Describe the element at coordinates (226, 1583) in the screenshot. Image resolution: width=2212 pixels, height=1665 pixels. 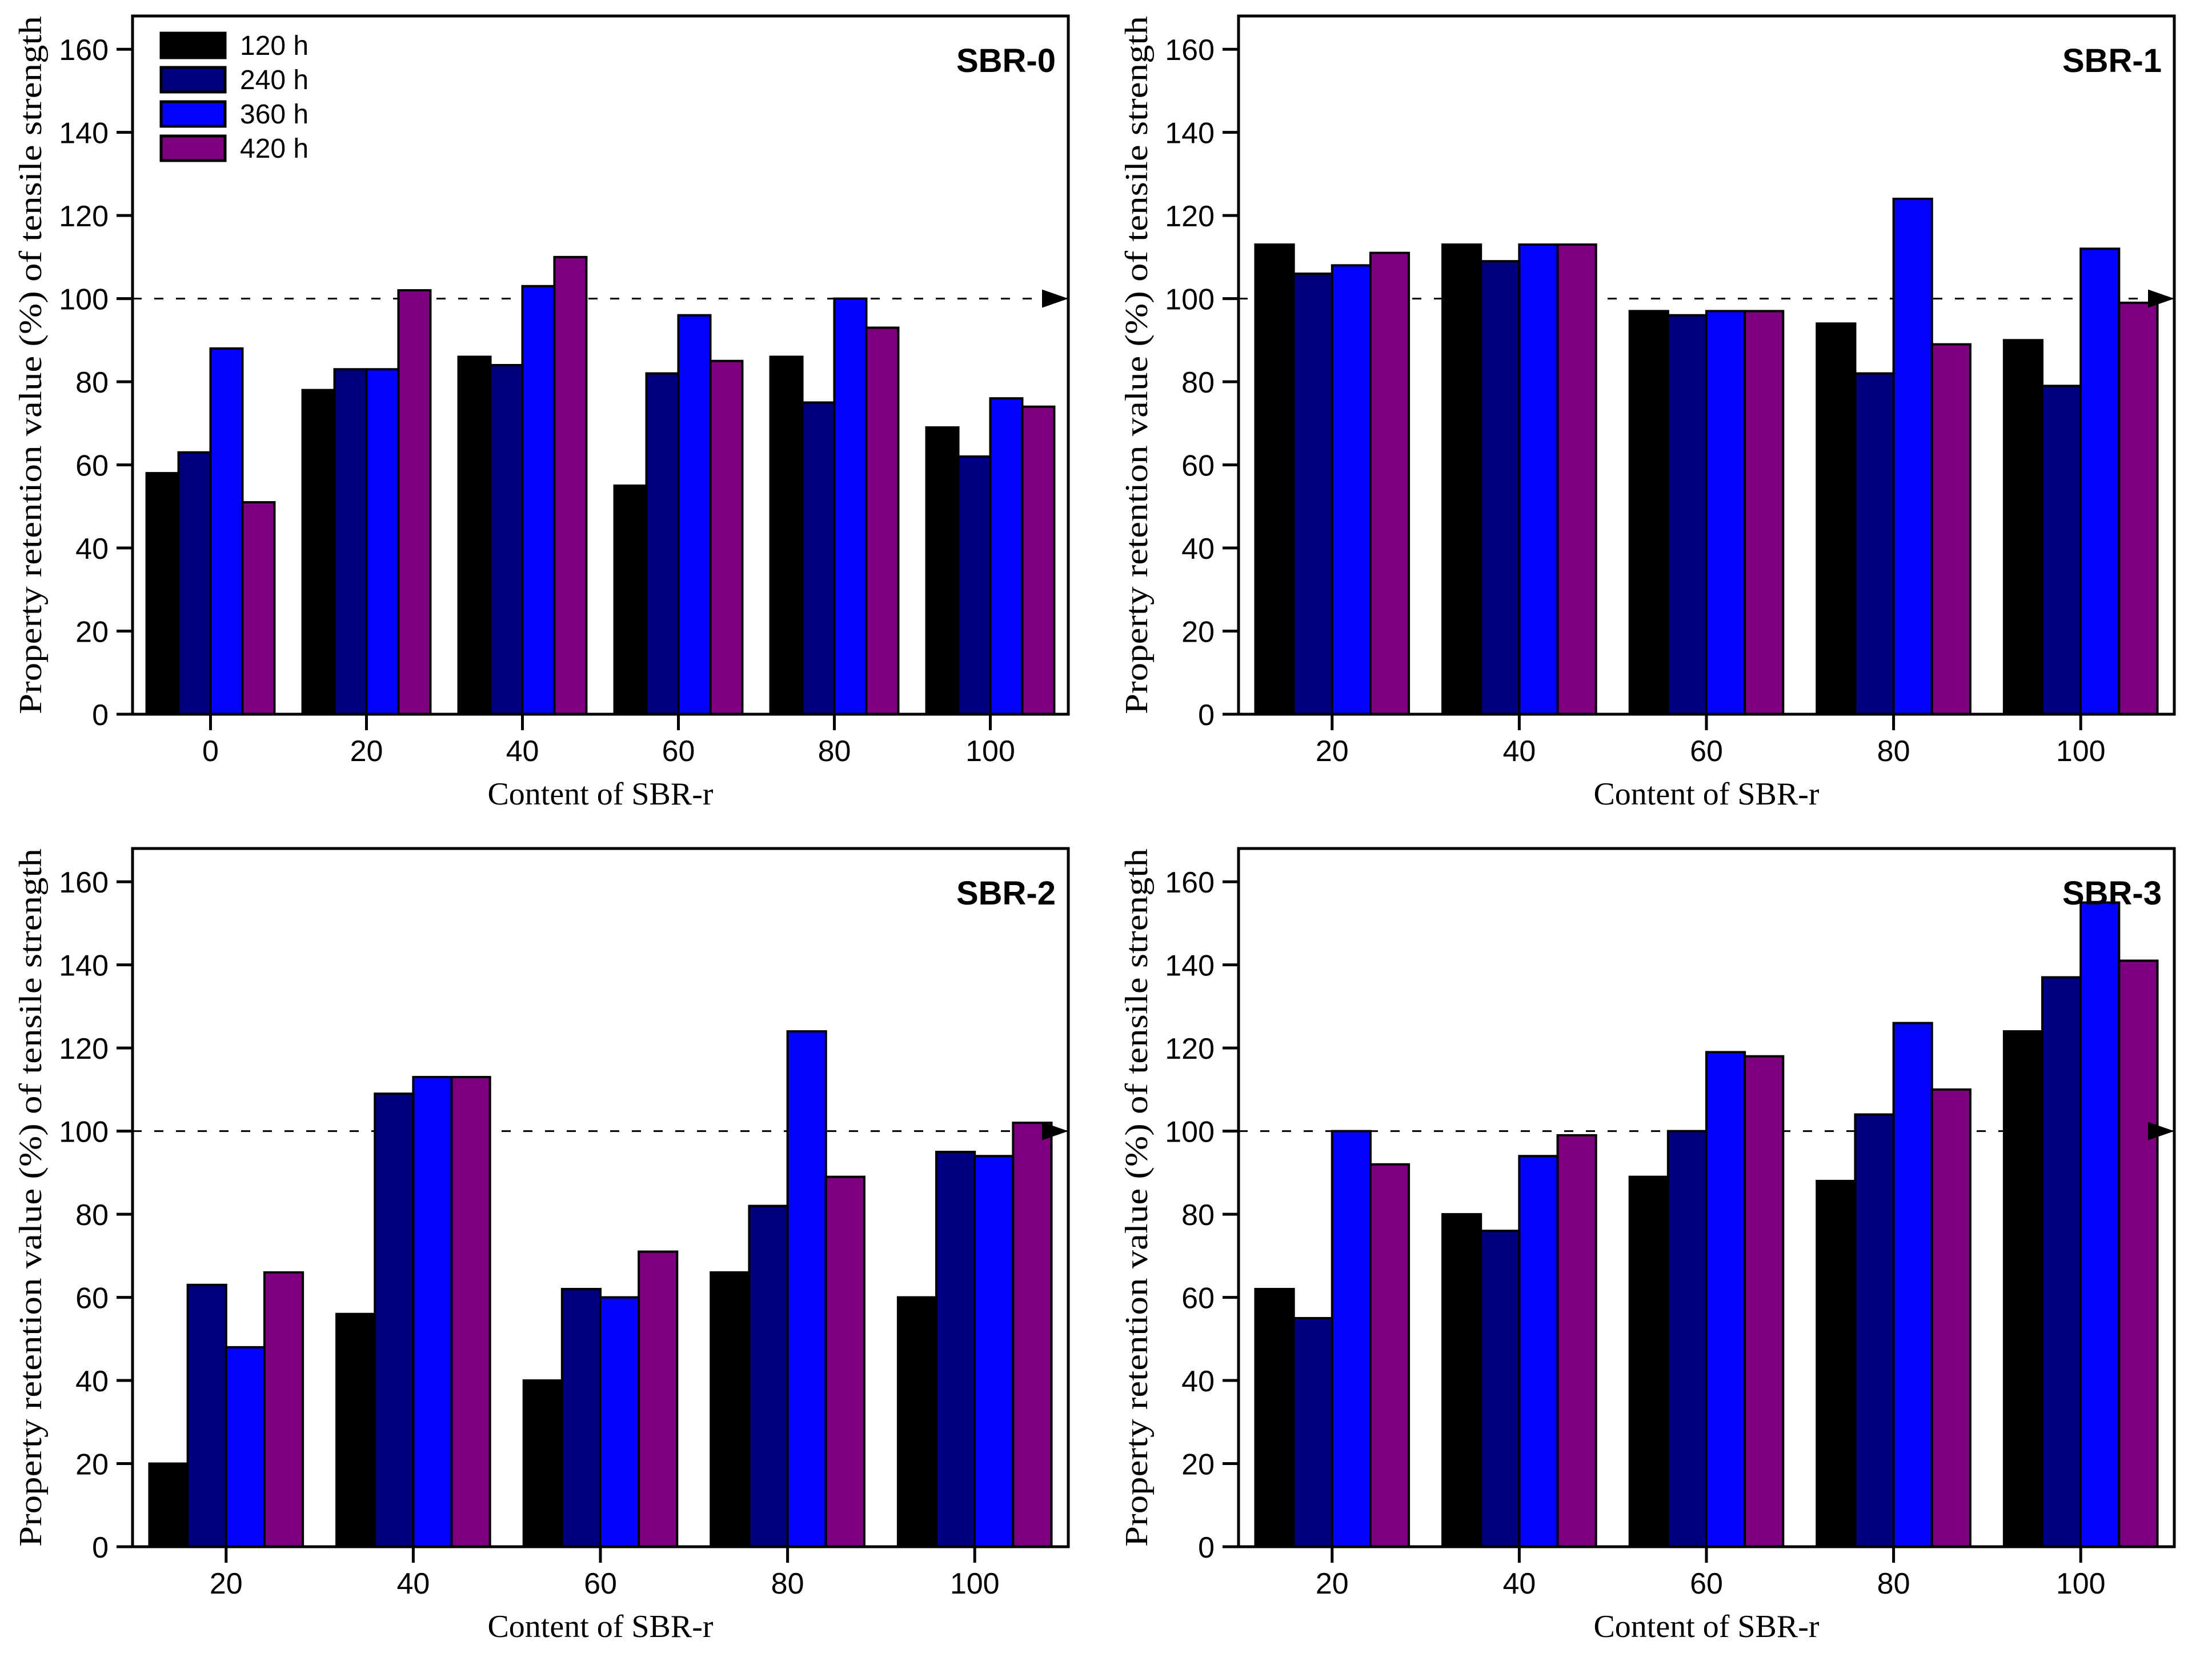
I see `x-tick-label: 20` at that location.